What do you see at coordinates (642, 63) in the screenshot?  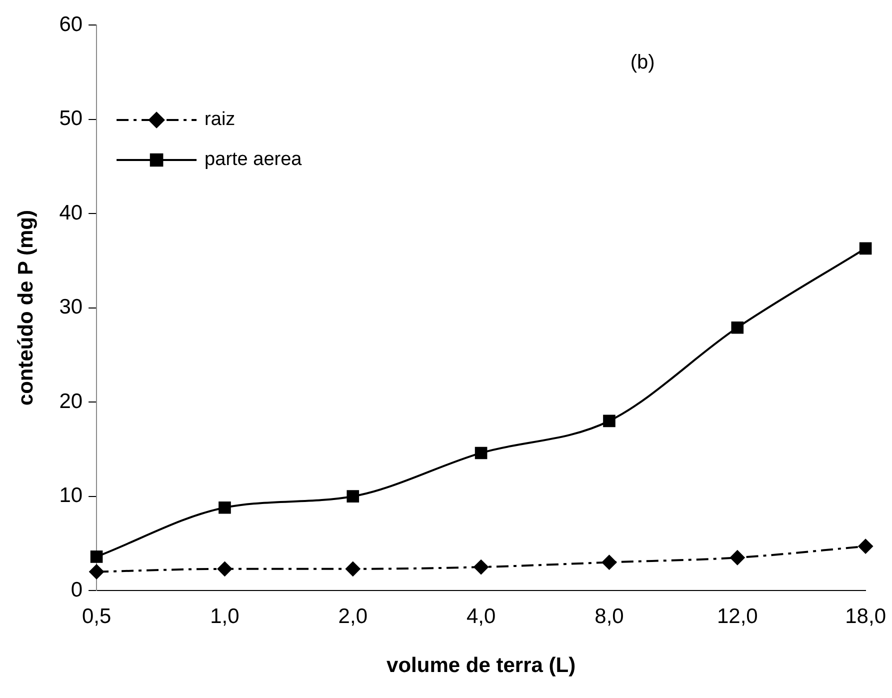 I see `text: (b)` at bounding box center [642, 63].